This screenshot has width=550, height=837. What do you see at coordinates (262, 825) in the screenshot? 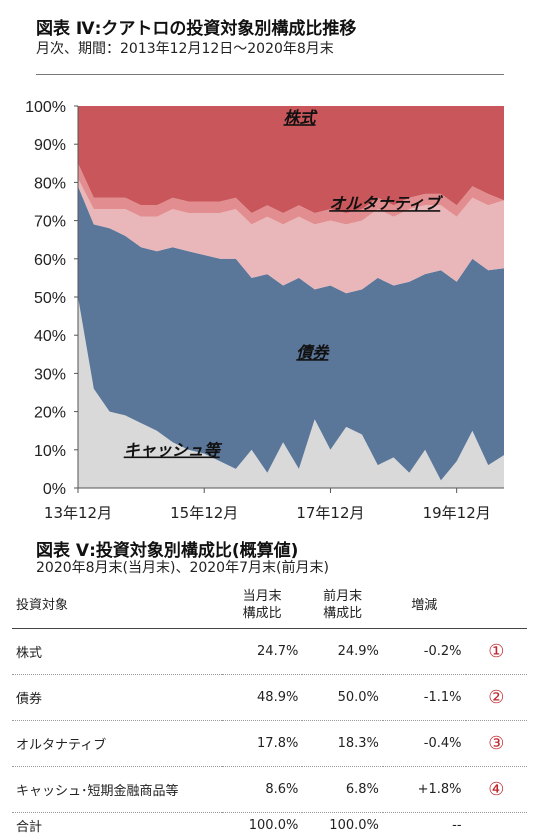
I see `total-current: 100.0%` at bounding box center [262, 825].